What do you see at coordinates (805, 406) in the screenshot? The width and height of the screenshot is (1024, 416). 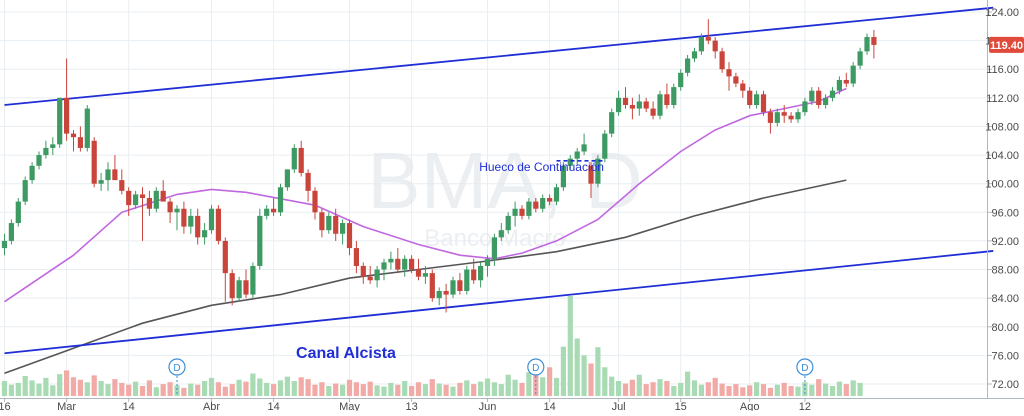 I see `x-tick-label: 12` at bounding box center [805, 406].